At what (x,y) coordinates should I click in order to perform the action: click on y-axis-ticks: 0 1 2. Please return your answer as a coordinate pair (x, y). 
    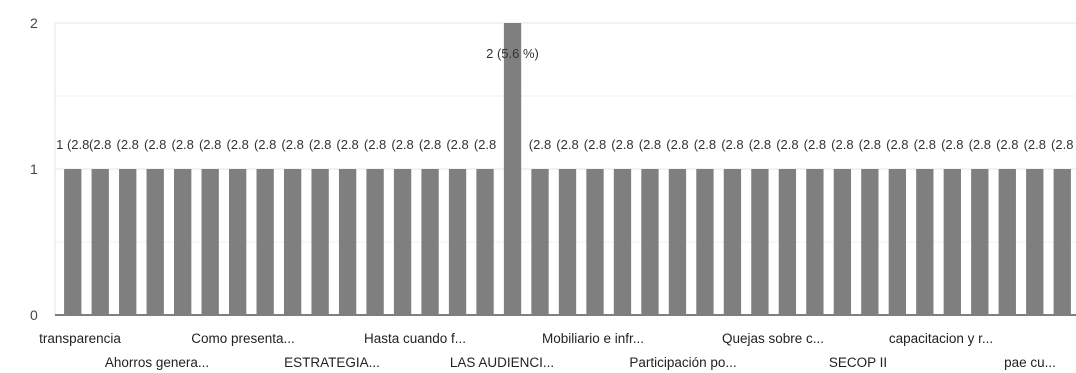
    Looking at the image, I should click on (34, 169).